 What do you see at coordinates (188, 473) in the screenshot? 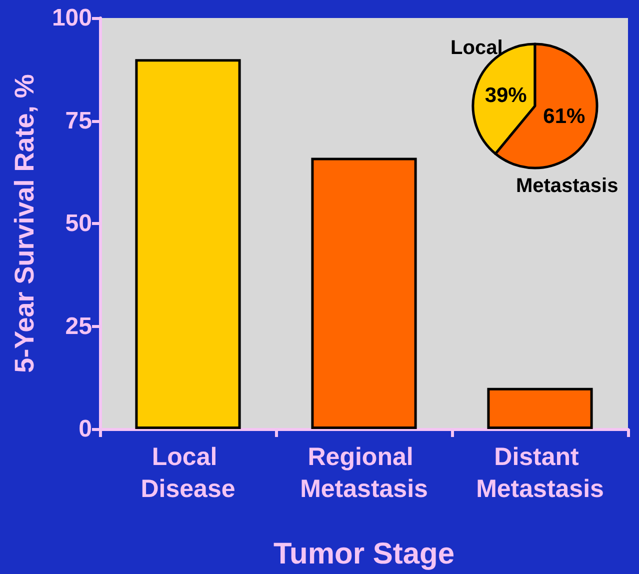
I see `x-tick-label: Local Disease` at bounding box center [188, 473].